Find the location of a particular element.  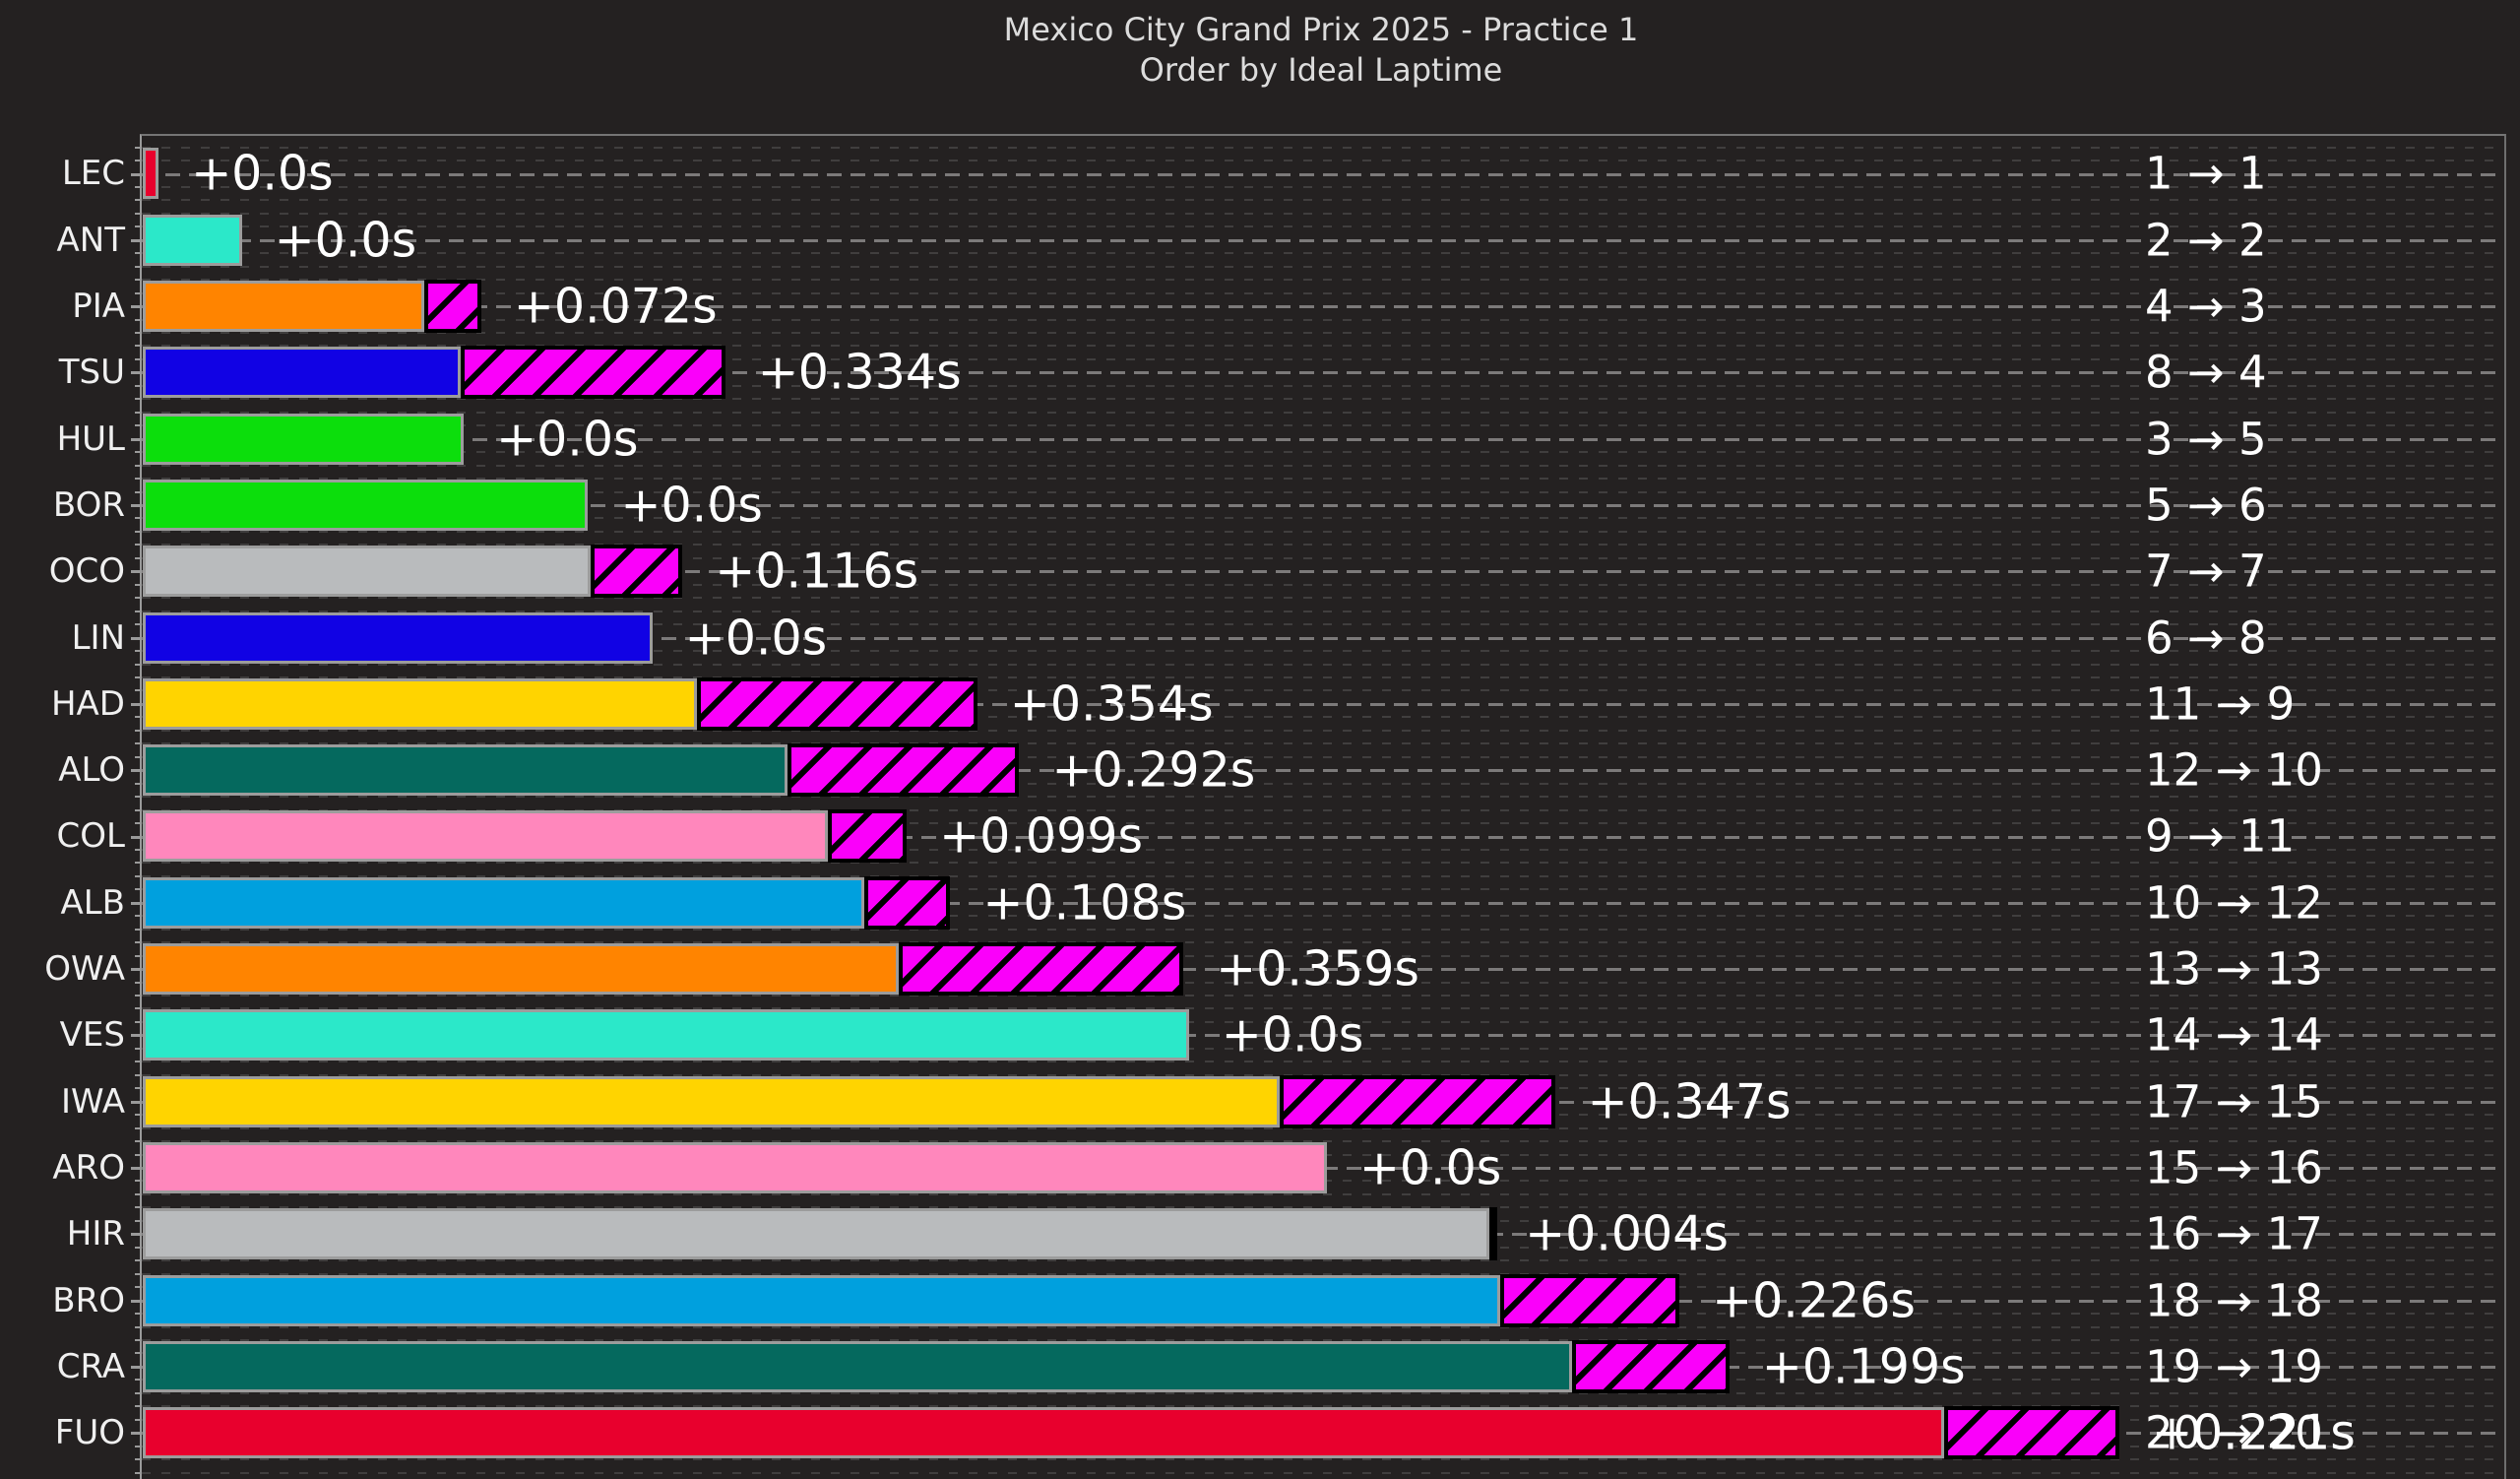

position-change-label: 16 → 17 is located at coordinates (2234, 1233).